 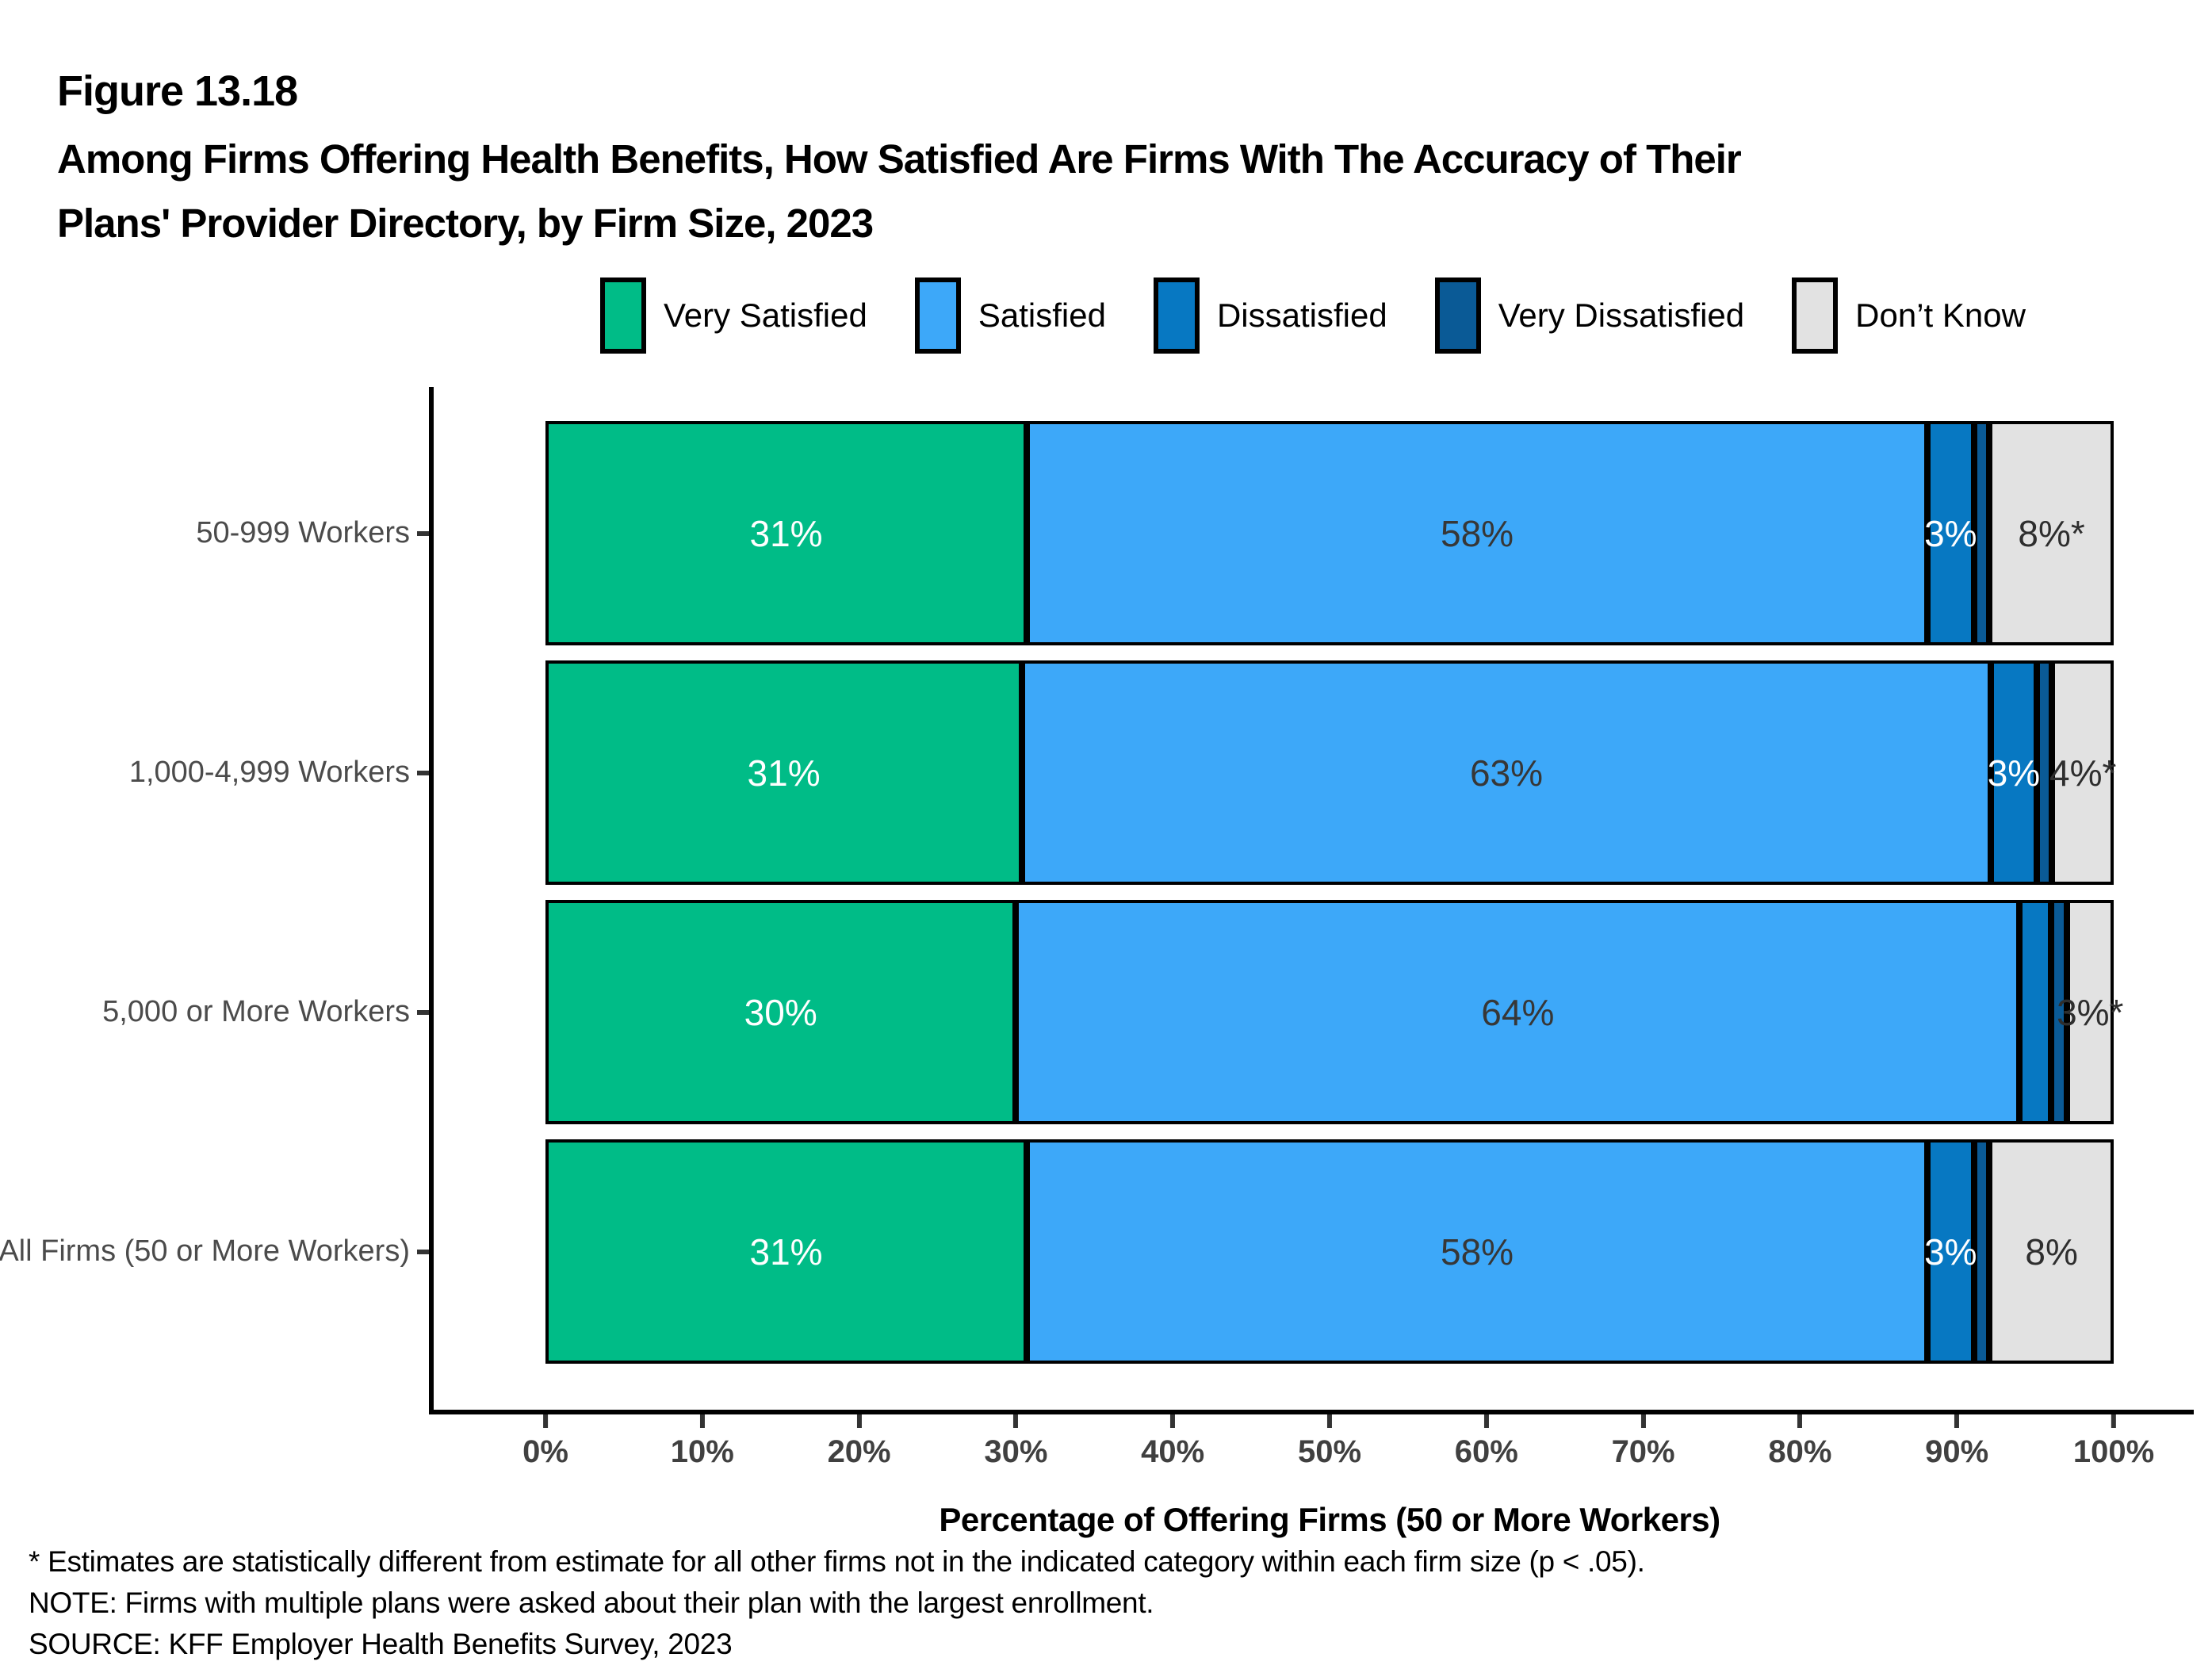 I want to click on segment-dont-know: 4%*, so click(x=2082, y=772).